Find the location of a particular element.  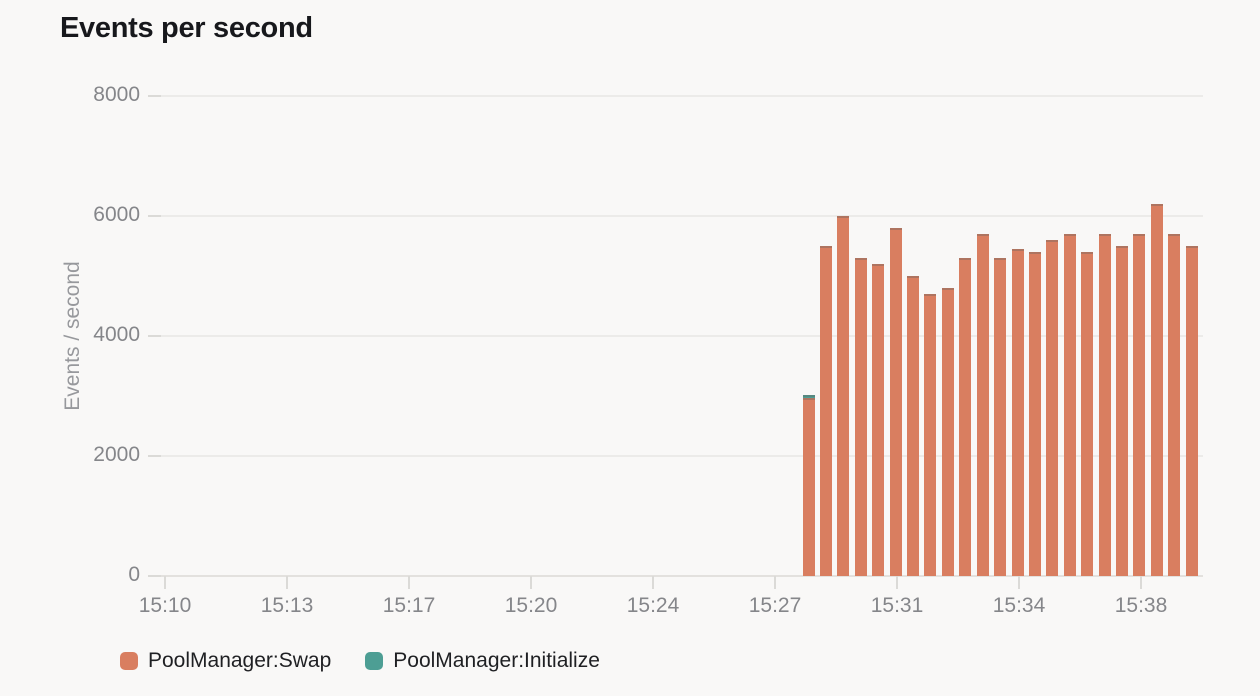

swap-series-label: PoolManager:Swap is located at coordinates (240, 660).